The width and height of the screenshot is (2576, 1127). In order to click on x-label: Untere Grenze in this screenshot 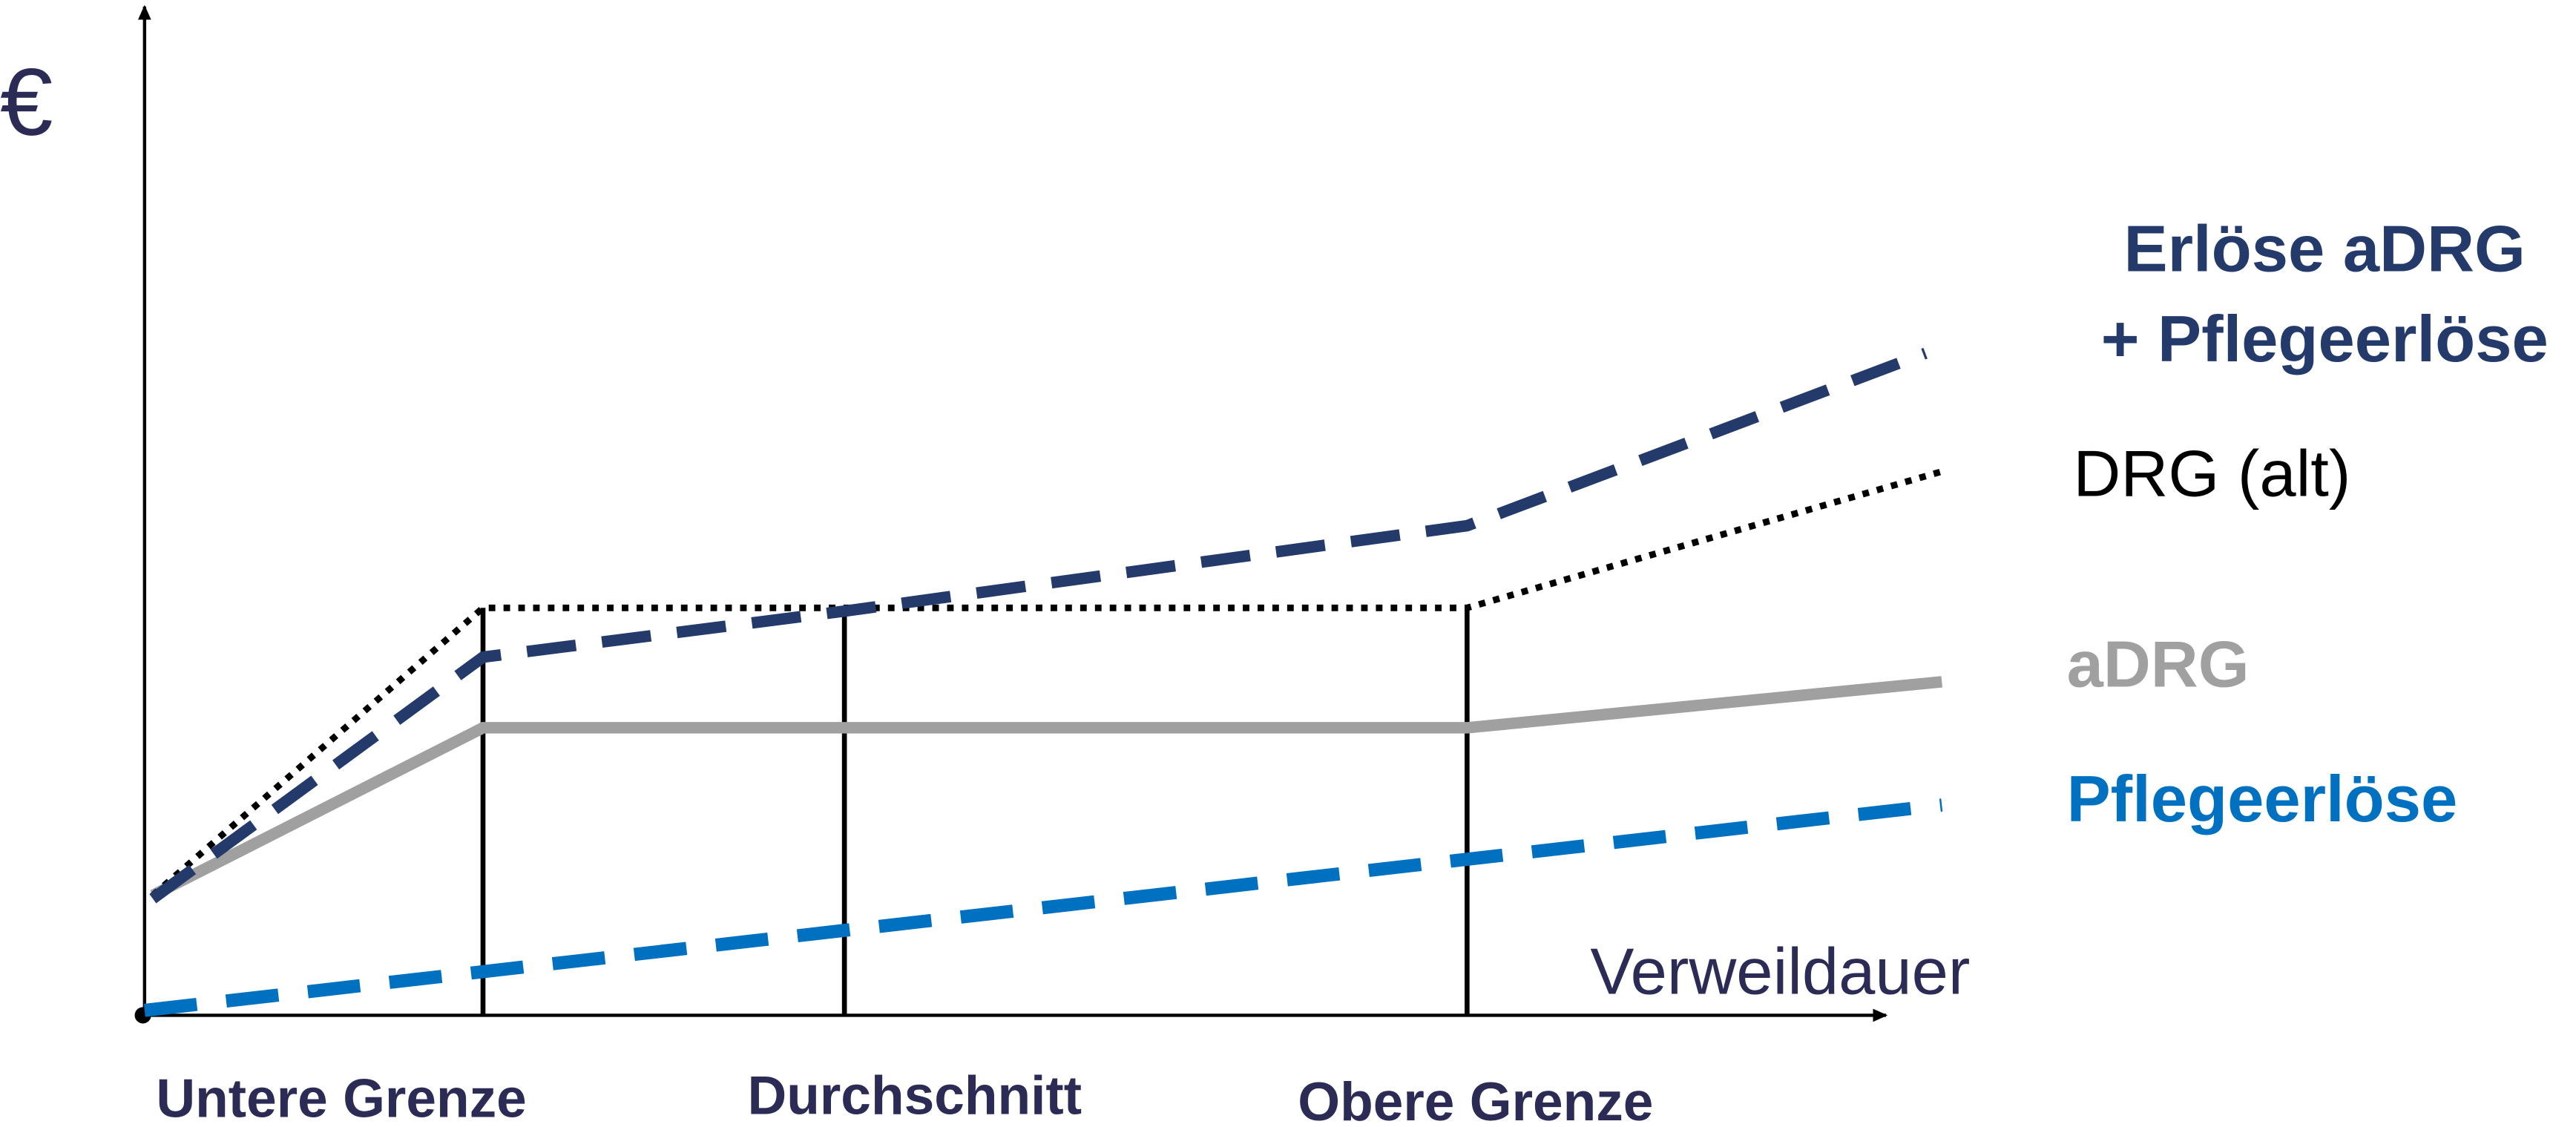, I will do `click(341, 1098)`.